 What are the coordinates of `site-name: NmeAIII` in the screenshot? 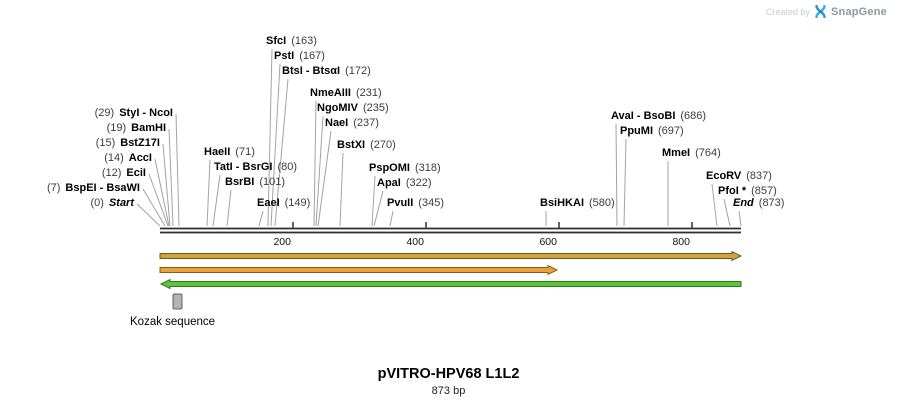 It's located at (330, 93).